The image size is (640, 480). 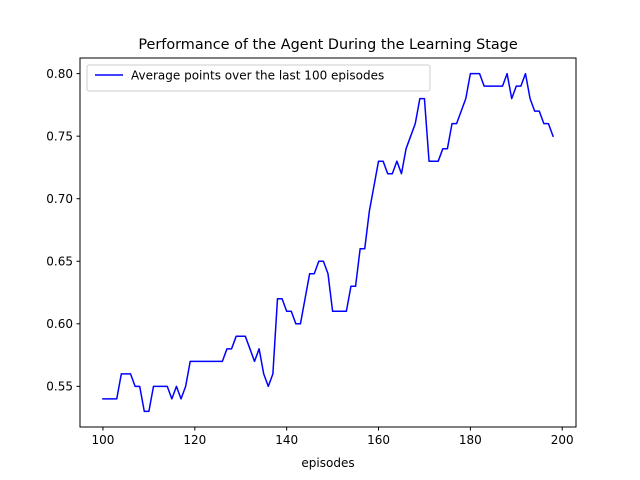 What do you see at coordinates (59, 74) in the screenshot?
I see `y-tick-label: 0.80` at bounding box center [59, 74].